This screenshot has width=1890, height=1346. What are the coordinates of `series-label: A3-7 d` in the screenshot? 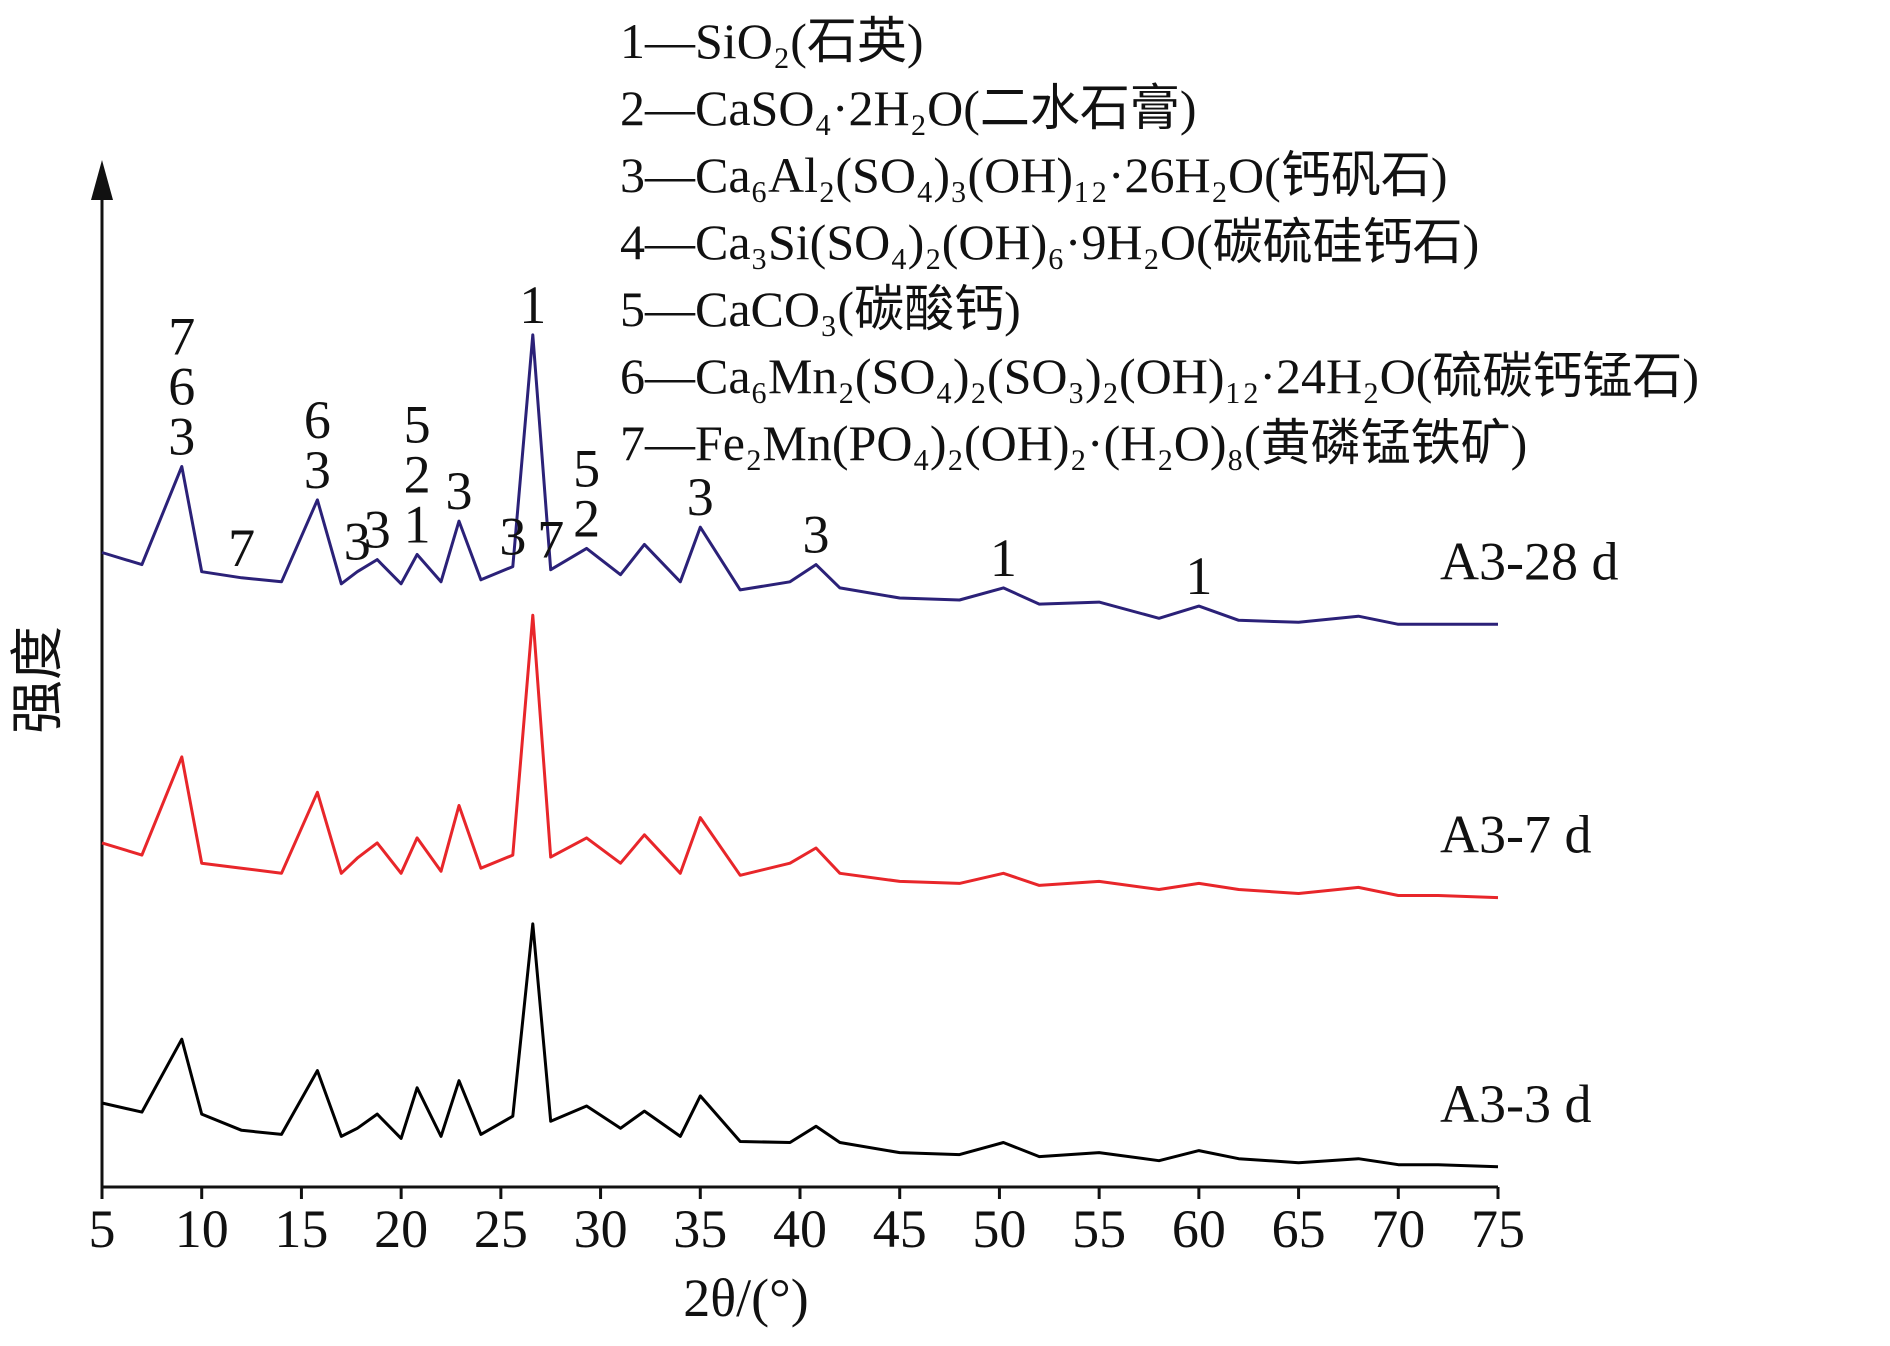 It's located at (1515, 835).